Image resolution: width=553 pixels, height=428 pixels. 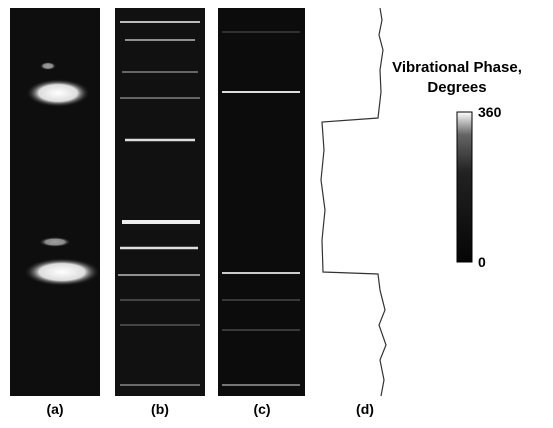 I want to click on panel-label: (d), so click(x=365, y=409).